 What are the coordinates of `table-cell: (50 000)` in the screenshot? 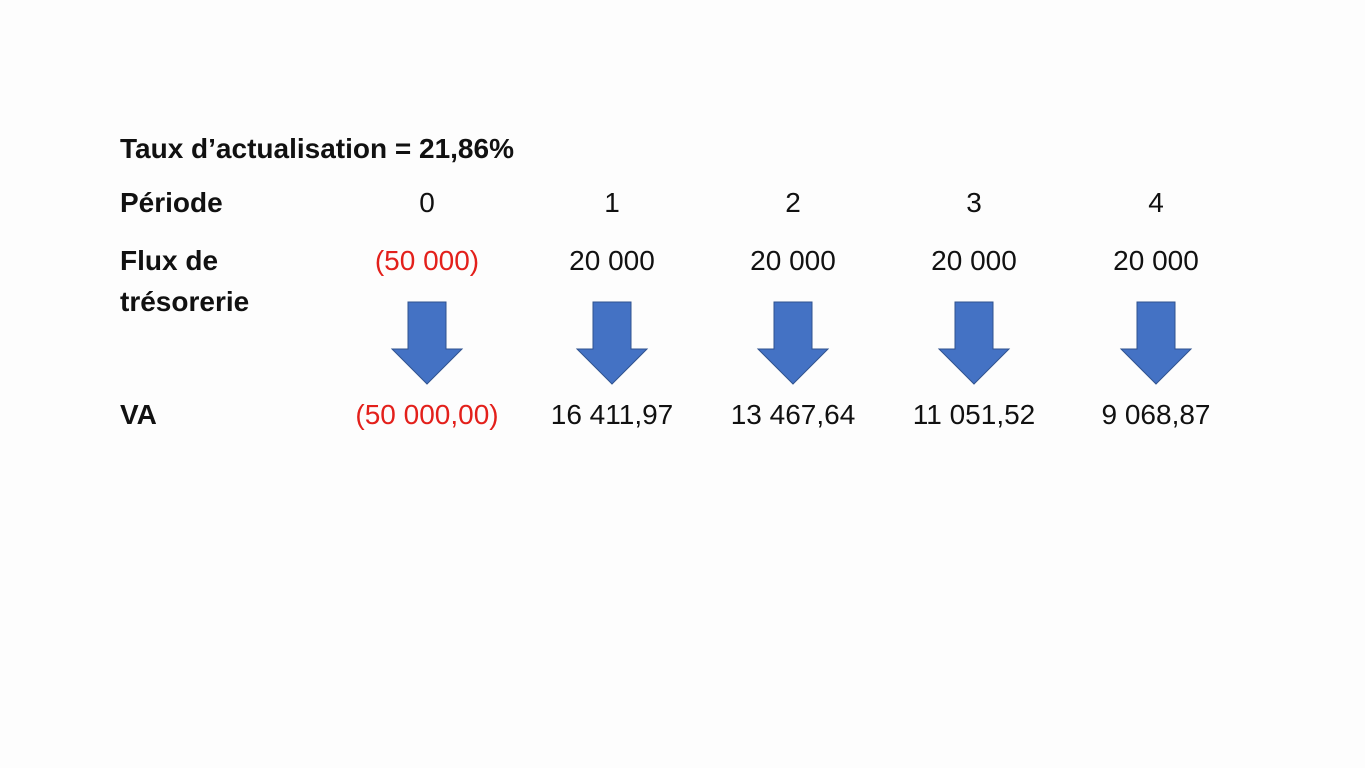 It's located at (427, 260).